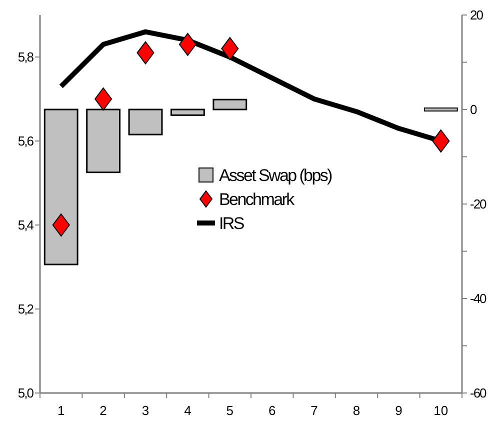 Image resolution: width=491 pixels, height=425 pixels. I want to click on y-tick-label: 5,4, so click(26, 225).